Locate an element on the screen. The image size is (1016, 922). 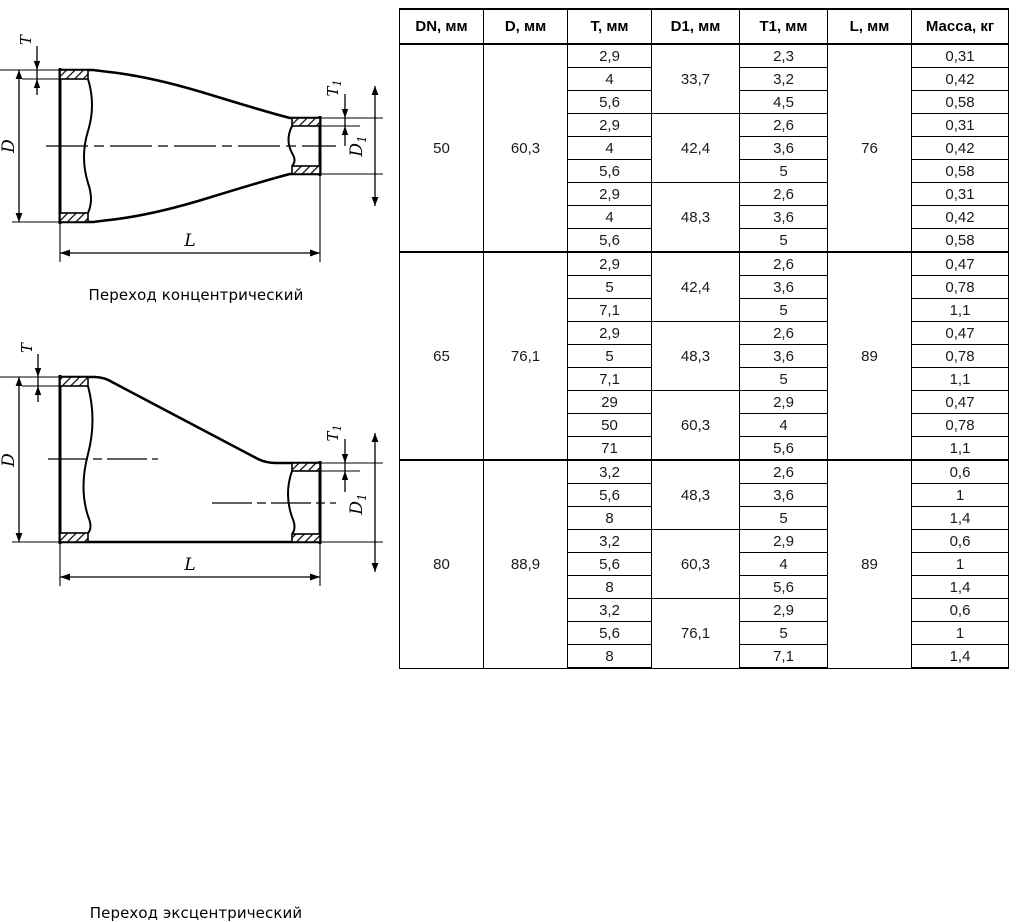
cell-t1: 4,5 is located at coordinates (783, 102).